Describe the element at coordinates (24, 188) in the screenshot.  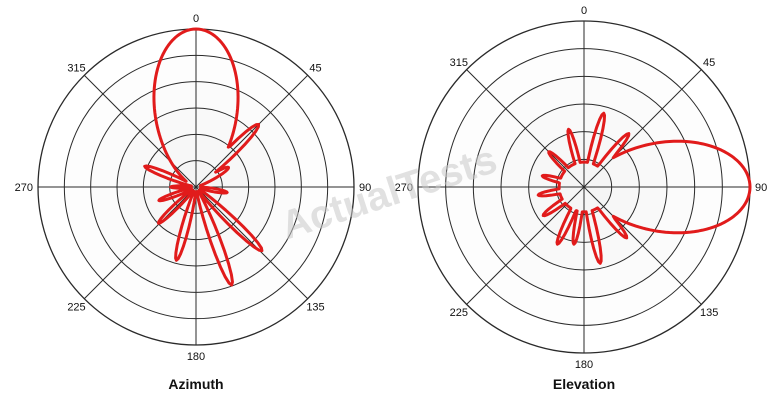
I see `angle-tick-label: 270` at that location.